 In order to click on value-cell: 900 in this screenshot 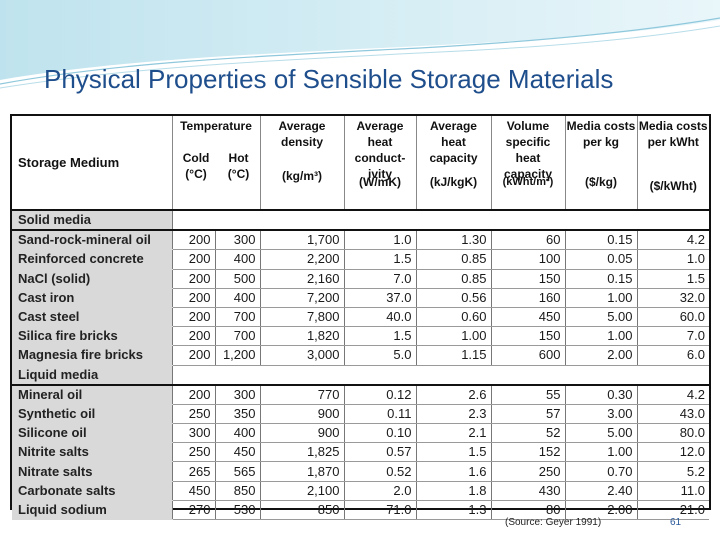, I will do `click(302, 414)`.